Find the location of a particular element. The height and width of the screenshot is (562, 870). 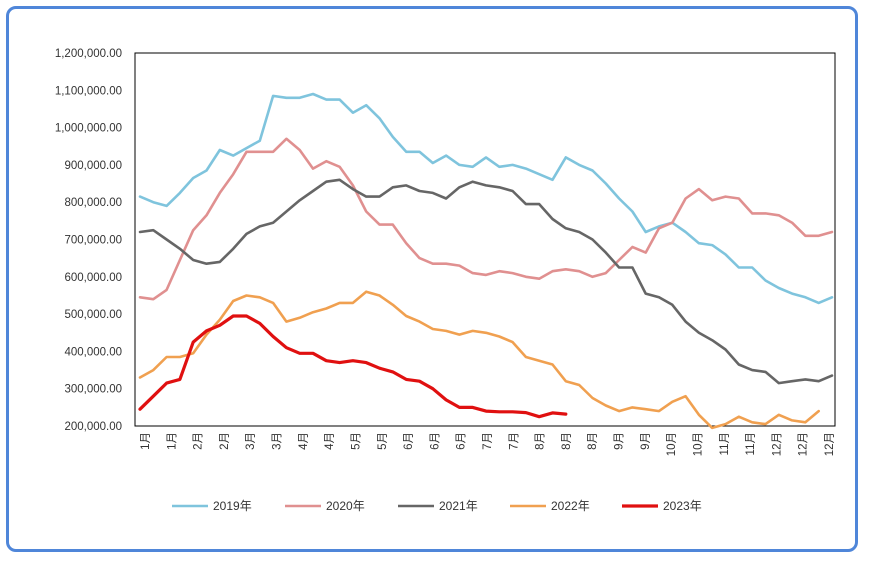

y-tick-label: 400,000.00 is located at coordinates (93, 352).